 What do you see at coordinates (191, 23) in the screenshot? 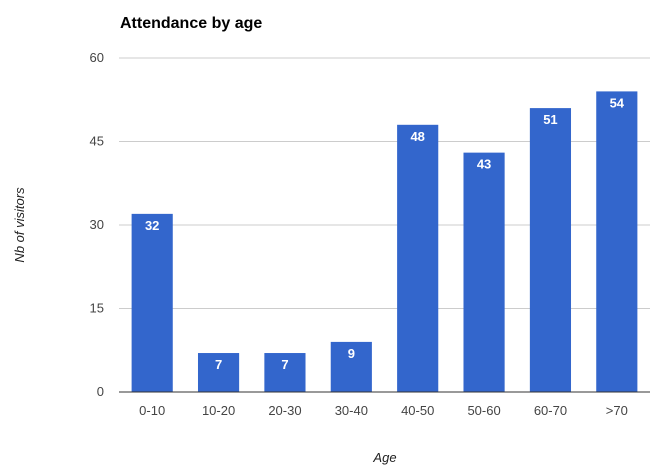
I see `chart-title: Attendance by age` at bounding box center [191, 23].